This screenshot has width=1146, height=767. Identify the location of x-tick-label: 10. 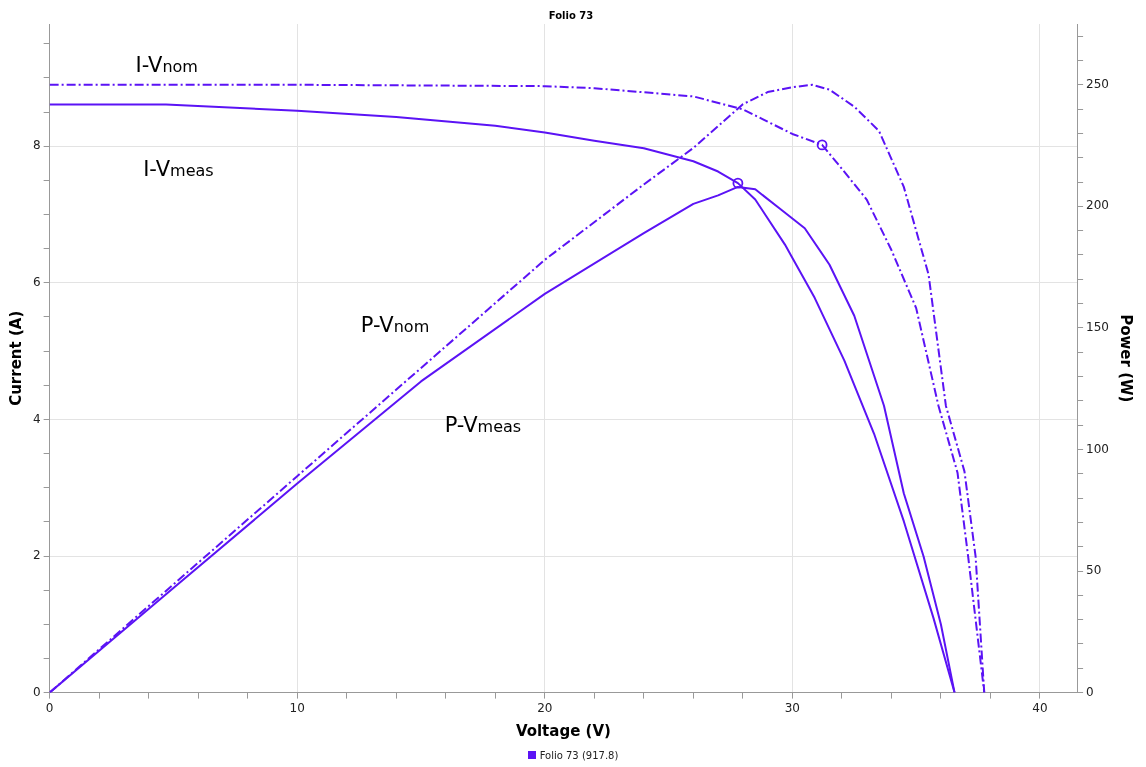
(297, 707).